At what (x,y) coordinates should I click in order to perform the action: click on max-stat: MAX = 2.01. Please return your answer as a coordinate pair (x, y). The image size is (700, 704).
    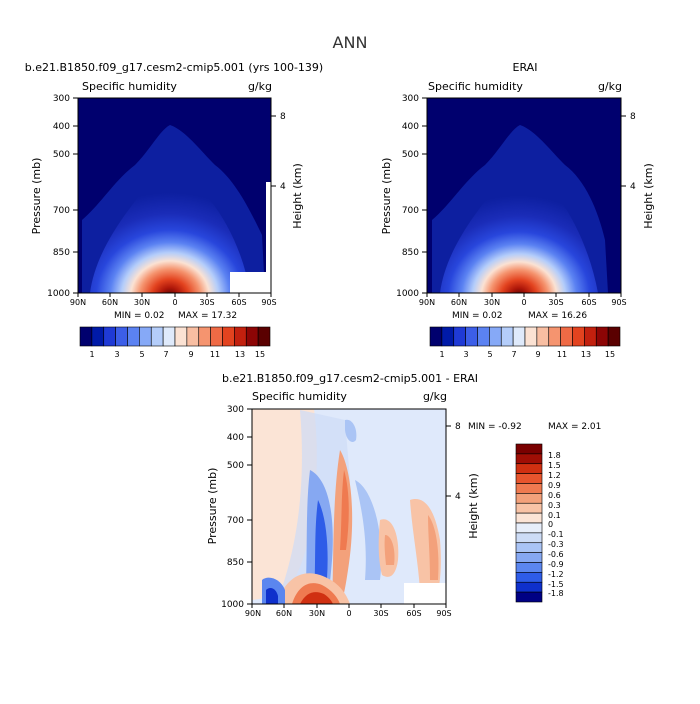
    Looking at the image, I should click on (574, 427).